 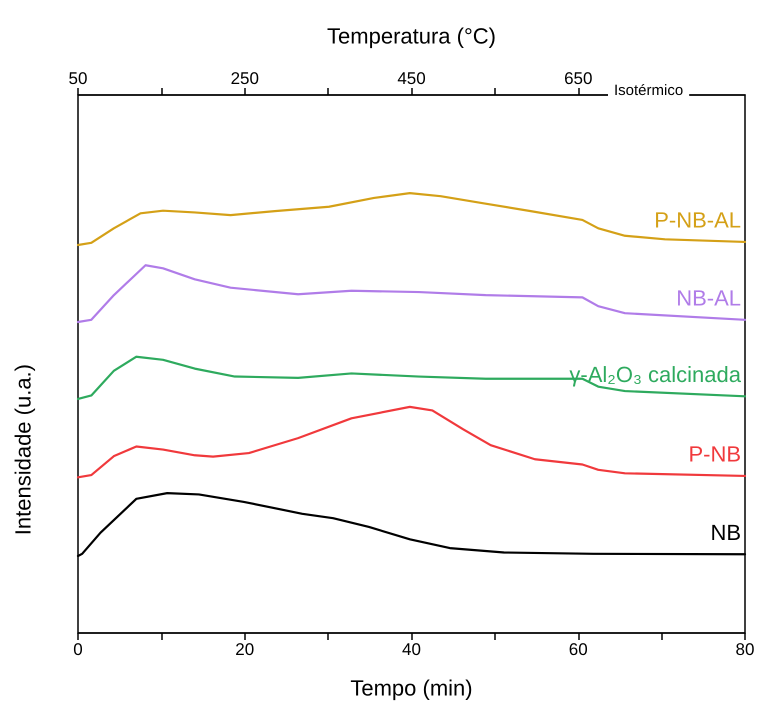 What do you see at coordinates (411, 36) in the screenshot?
I see `x2-axis-title: Temperatura (°C)` at bounding box center [411, 36].